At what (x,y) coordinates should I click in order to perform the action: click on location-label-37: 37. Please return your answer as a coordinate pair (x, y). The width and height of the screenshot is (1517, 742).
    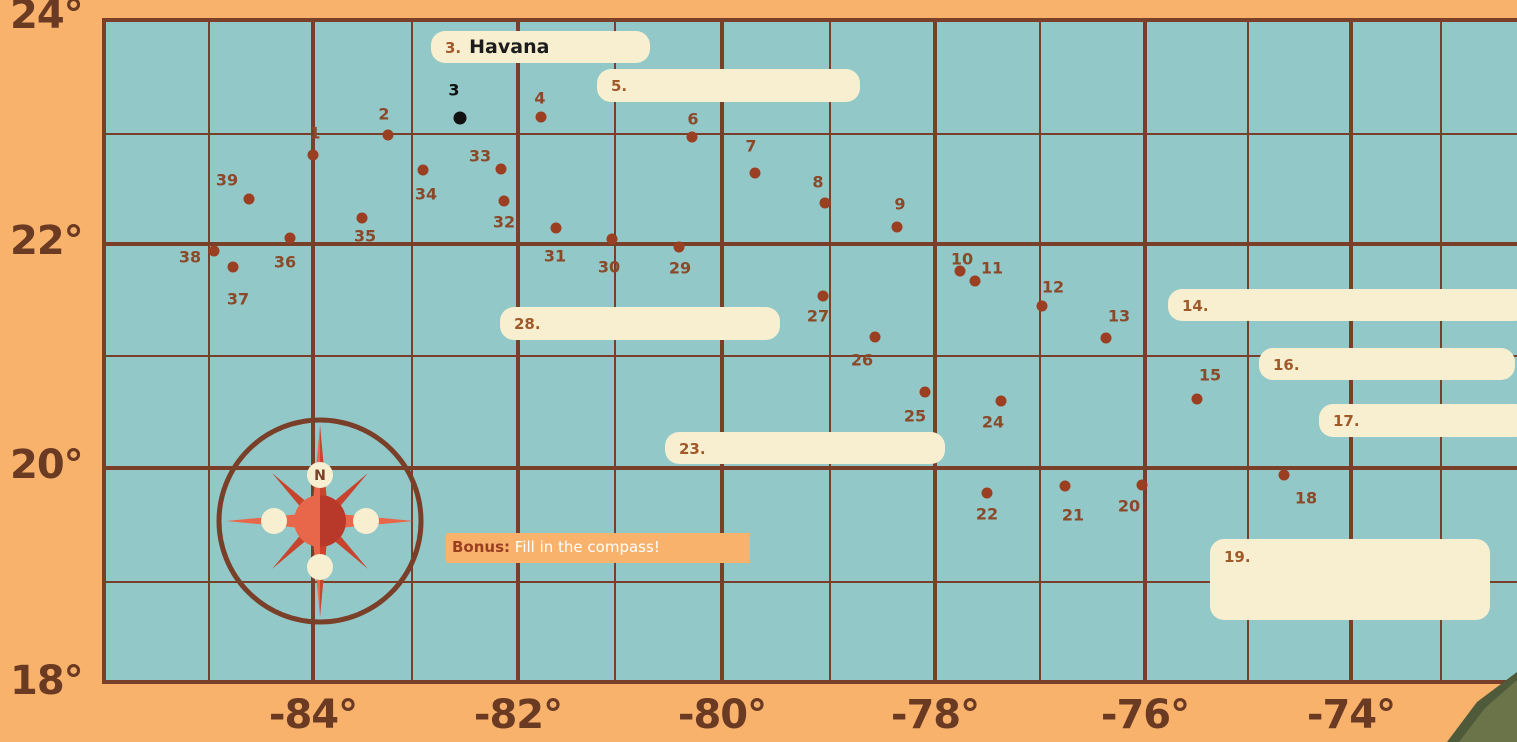
    Looking at the image, I should click on (238, 299).